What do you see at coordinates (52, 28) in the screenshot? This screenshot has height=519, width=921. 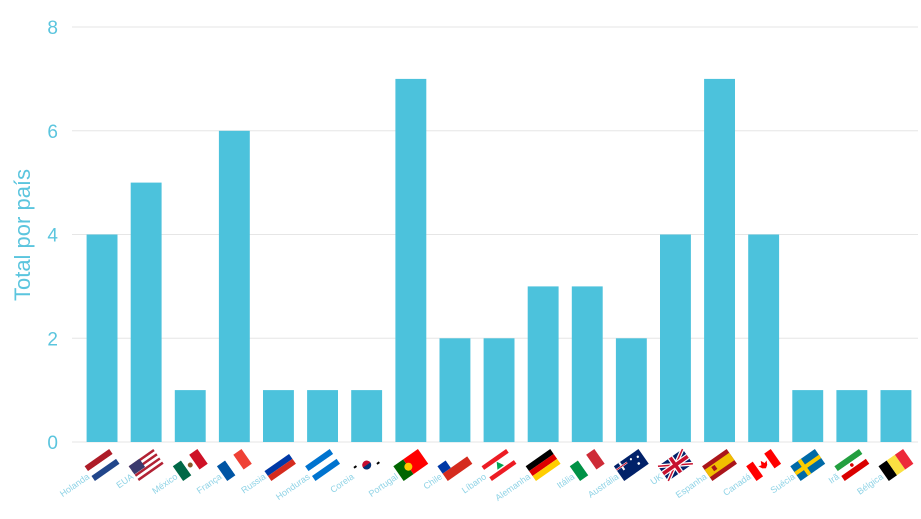 I see `y-tick-label: 8` at bounding box center [52, 28].